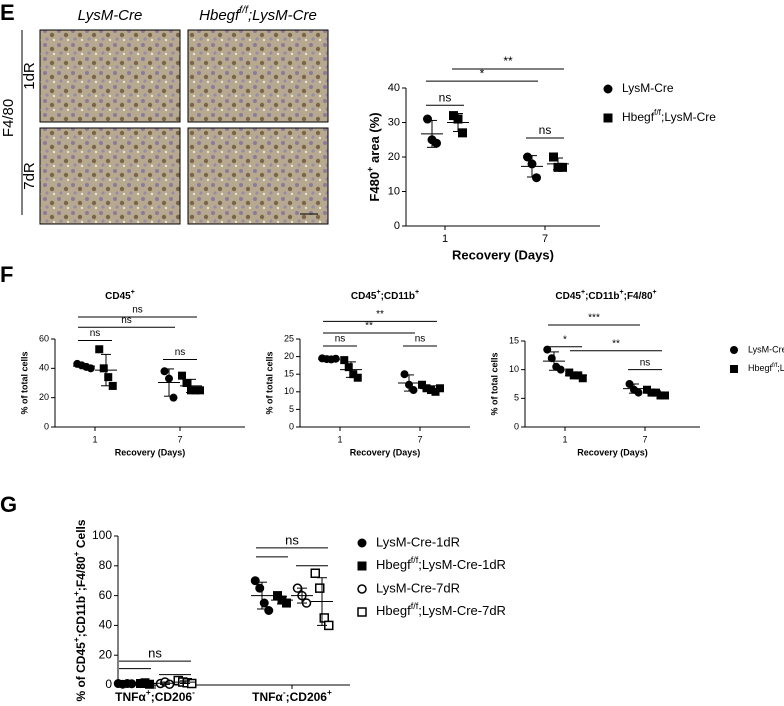 The width and height of the screenshot is (784, 706). Describe the element at coordinates (79, 610) in the screenshot. I see `y-axis-label: % of CD45+;CD11b+;F4/80+ Cells` at that location.